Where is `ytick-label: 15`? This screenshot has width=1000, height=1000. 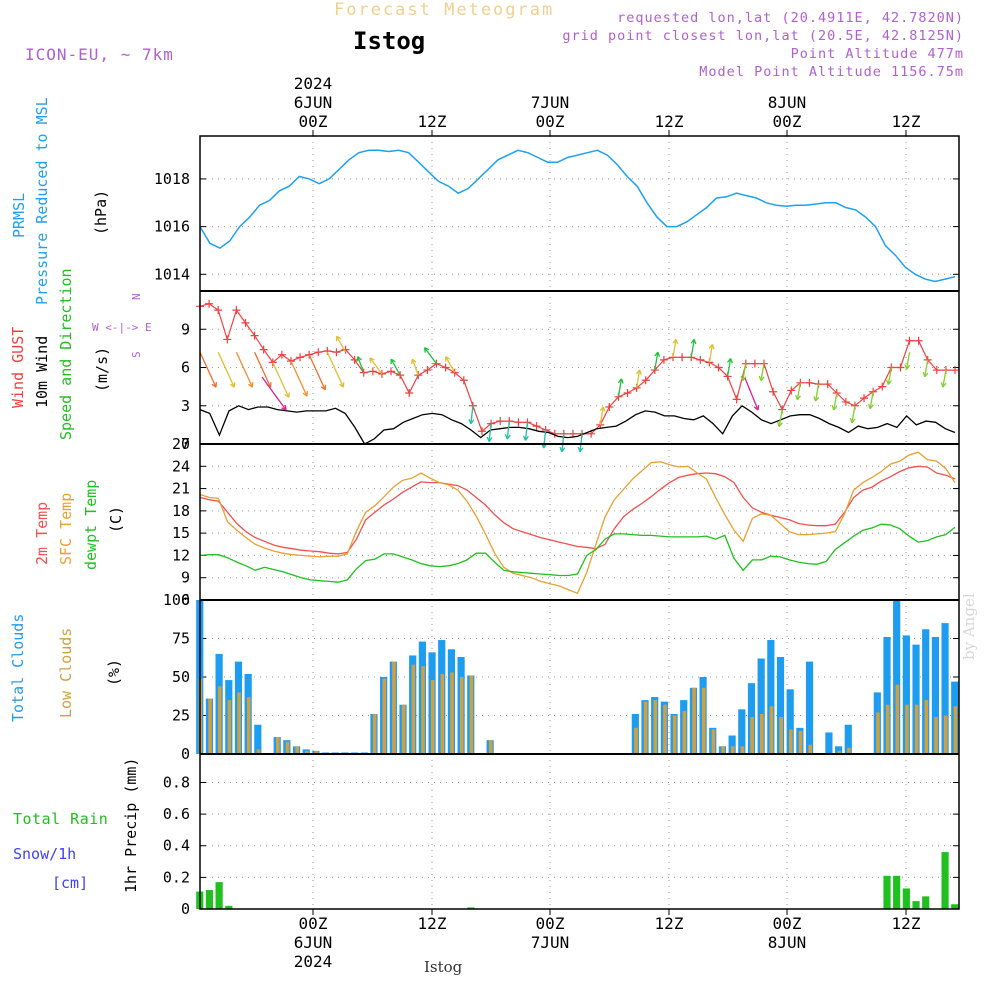
ytick-label: 15 is located at coordinates (181, 533).